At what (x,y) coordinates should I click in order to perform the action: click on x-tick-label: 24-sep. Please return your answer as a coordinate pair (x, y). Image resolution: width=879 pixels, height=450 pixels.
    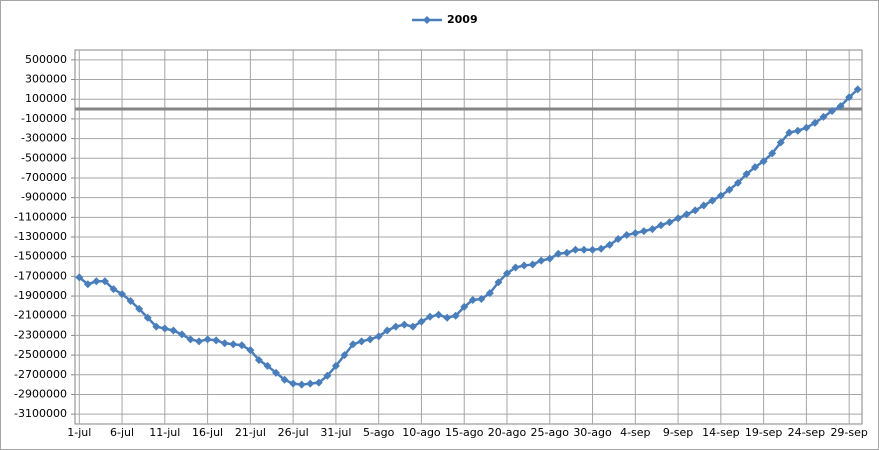
    Looking at the image, I should click on (806, 432).